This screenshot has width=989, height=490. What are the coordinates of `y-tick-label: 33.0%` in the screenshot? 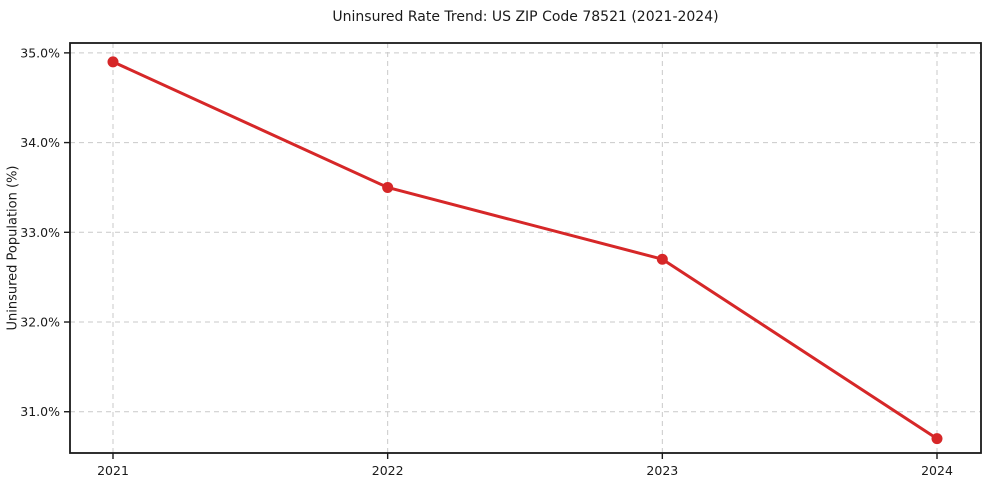 It's located at (40, 232).